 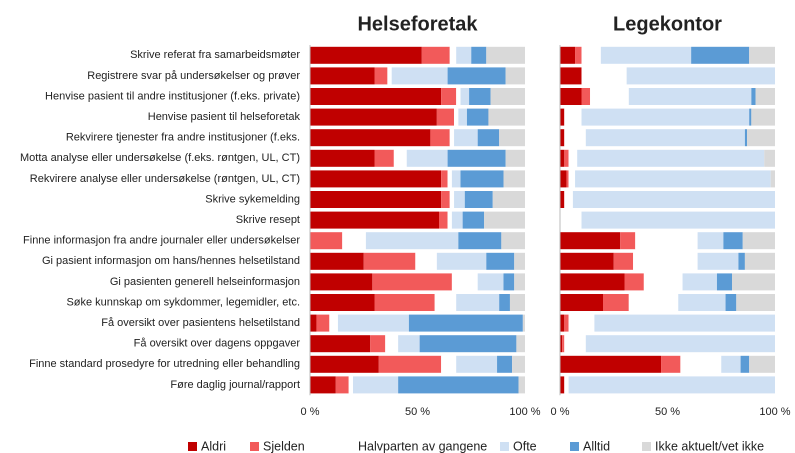 What do you see at coordinates (284, 446) in the screenshot?
I see `legend-label: Sjelden` at bounding box center [284, 446].